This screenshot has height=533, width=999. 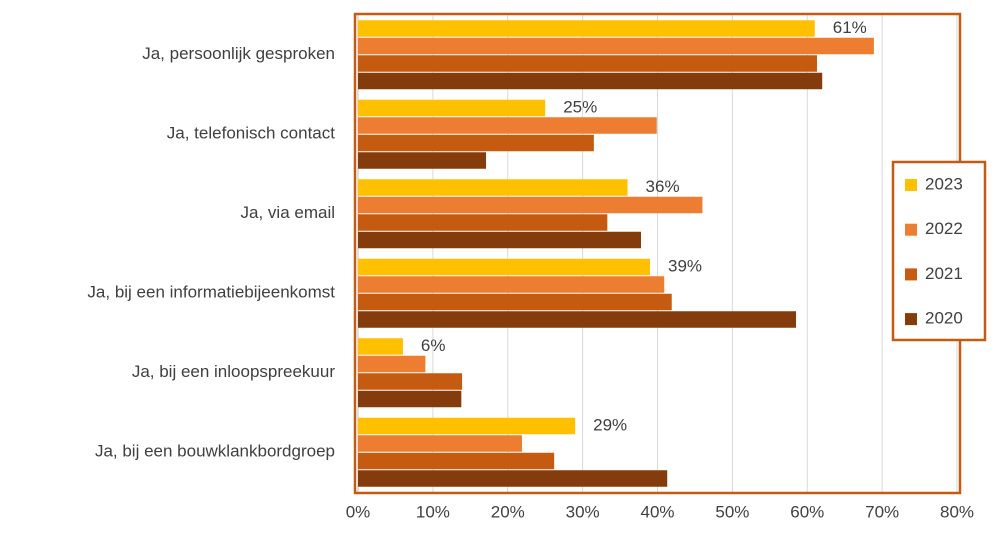 What do you see at coordinates (807, 511) in the screenshot?
I see `x-tick-label: 60%` at bounding box center [807, 511].